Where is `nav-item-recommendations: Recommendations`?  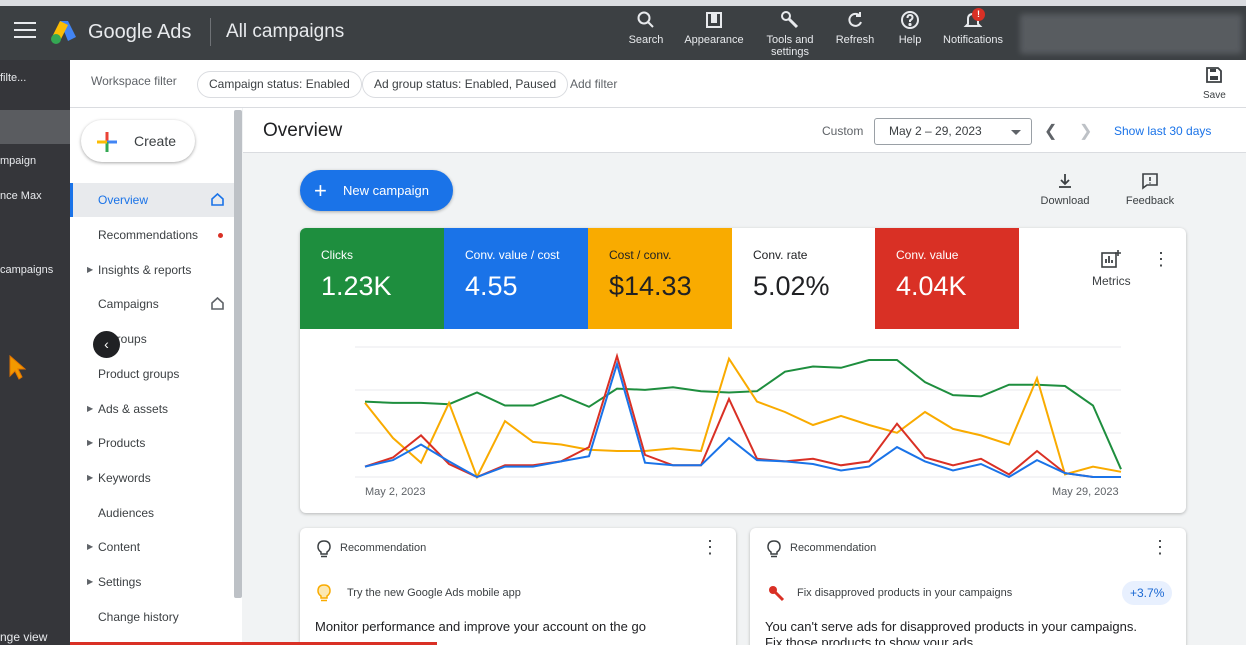 nav-item-recommendations: Recommendations is located at coordinates (152, 235).